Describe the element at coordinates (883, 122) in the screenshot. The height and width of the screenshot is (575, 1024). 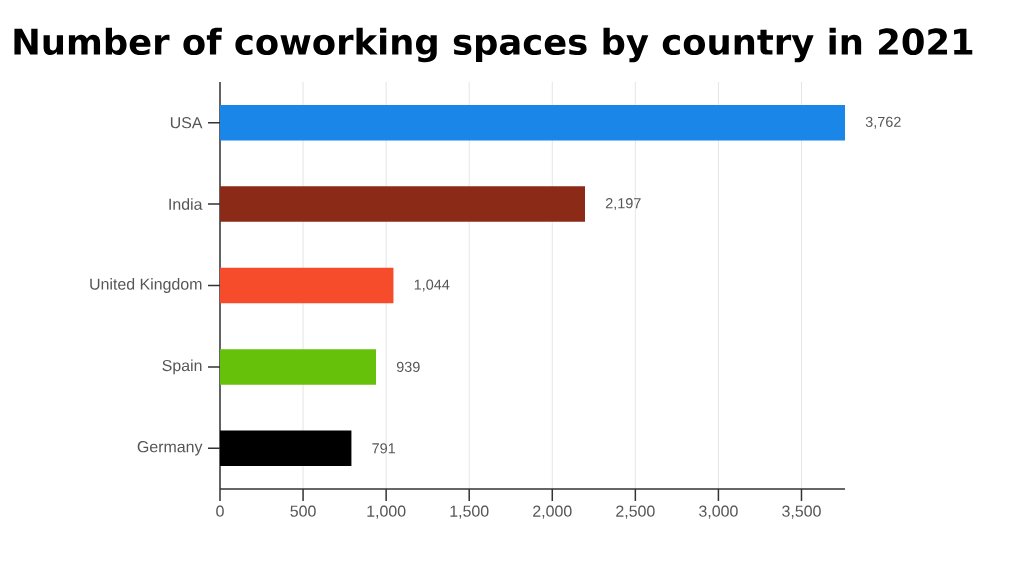
I see `data-label: 3,762` at that location.